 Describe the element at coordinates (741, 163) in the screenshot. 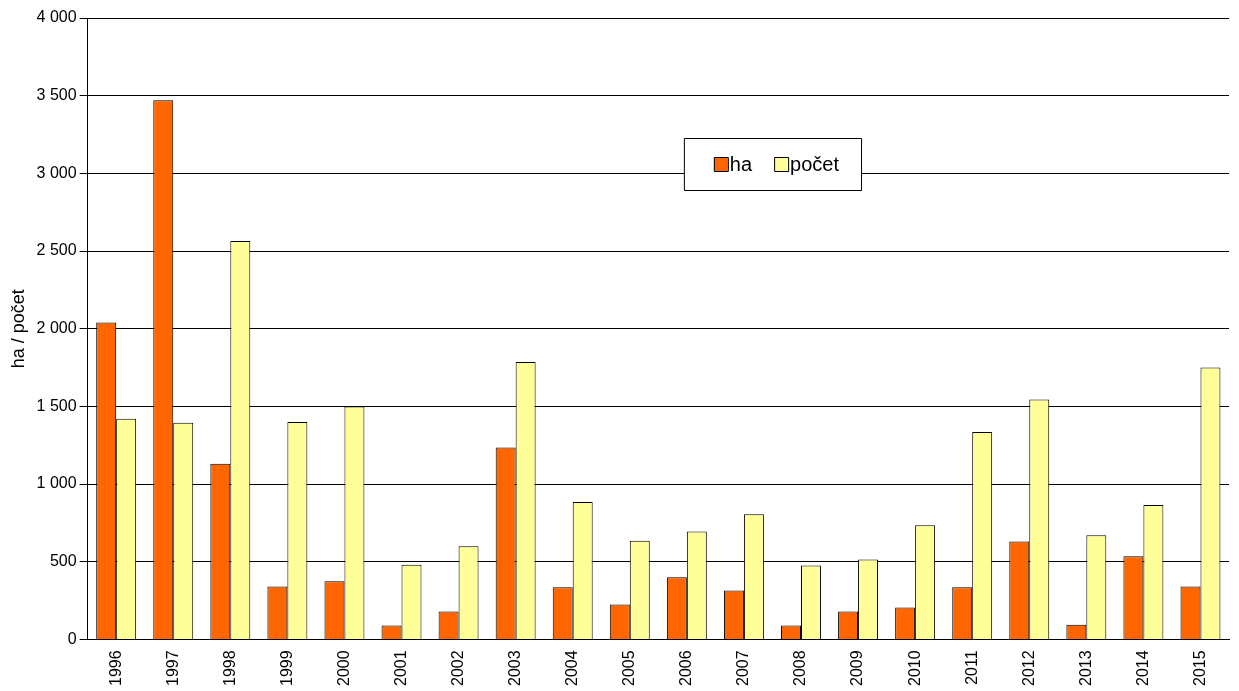

I see `legend-label: ha` at that location.